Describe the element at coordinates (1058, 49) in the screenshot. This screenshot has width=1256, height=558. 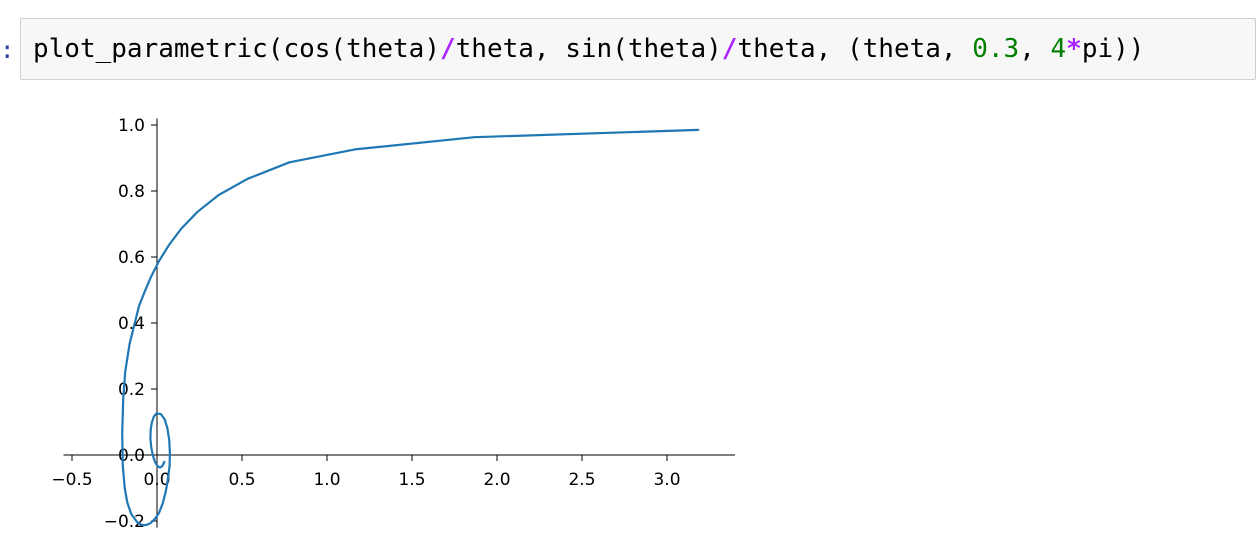
I see `code-token-num: 4` at that location.